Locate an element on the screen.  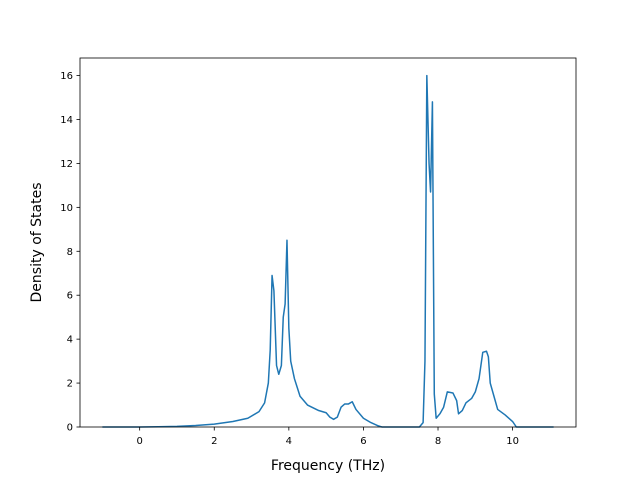
y-tick-label: 16 is located at coordinates (66, 76).